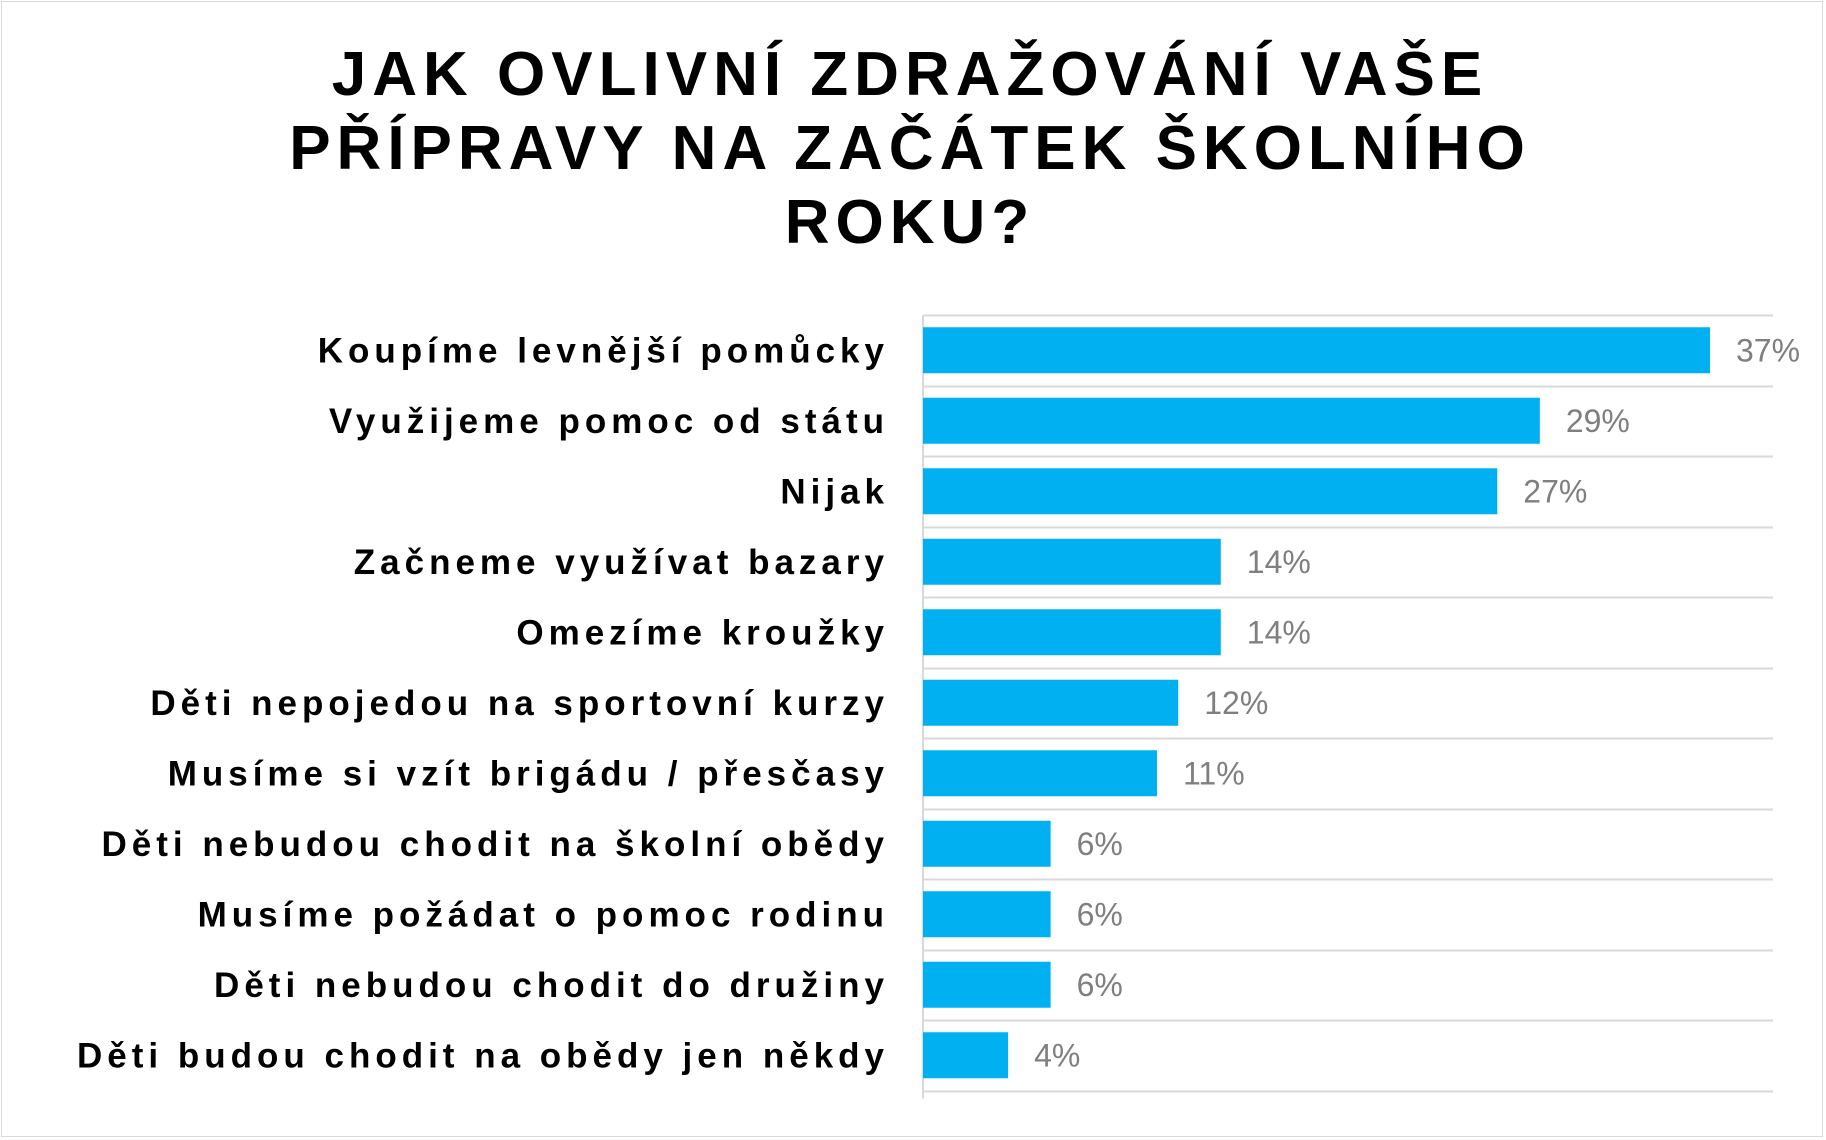 The height and width of the screenshot is (1140, 1826). Describe the element at coordinates (1057, 1055) in the screenshot. I see `data-label: 4%` at that location.